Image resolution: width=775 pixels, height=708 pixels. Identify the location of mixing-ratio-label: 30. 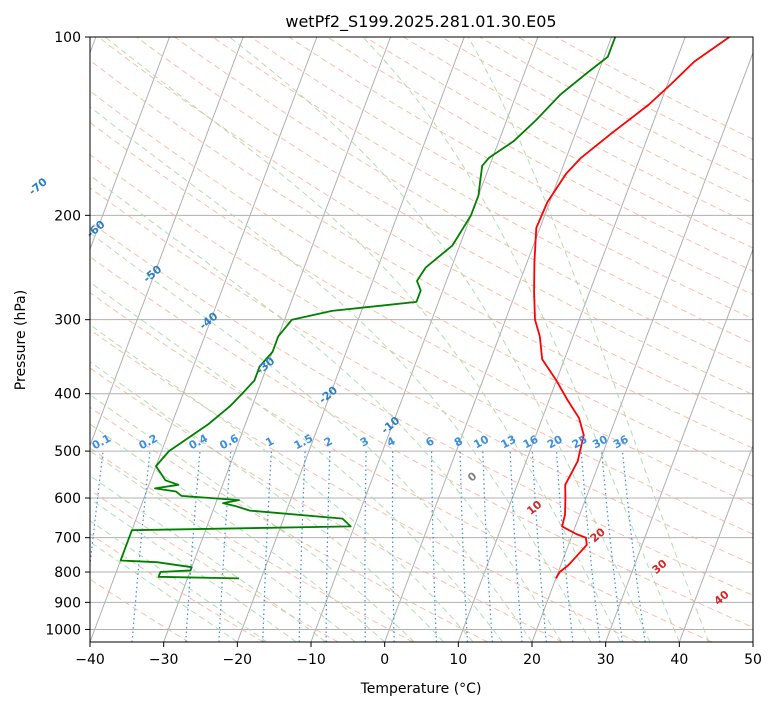
(600, 442).